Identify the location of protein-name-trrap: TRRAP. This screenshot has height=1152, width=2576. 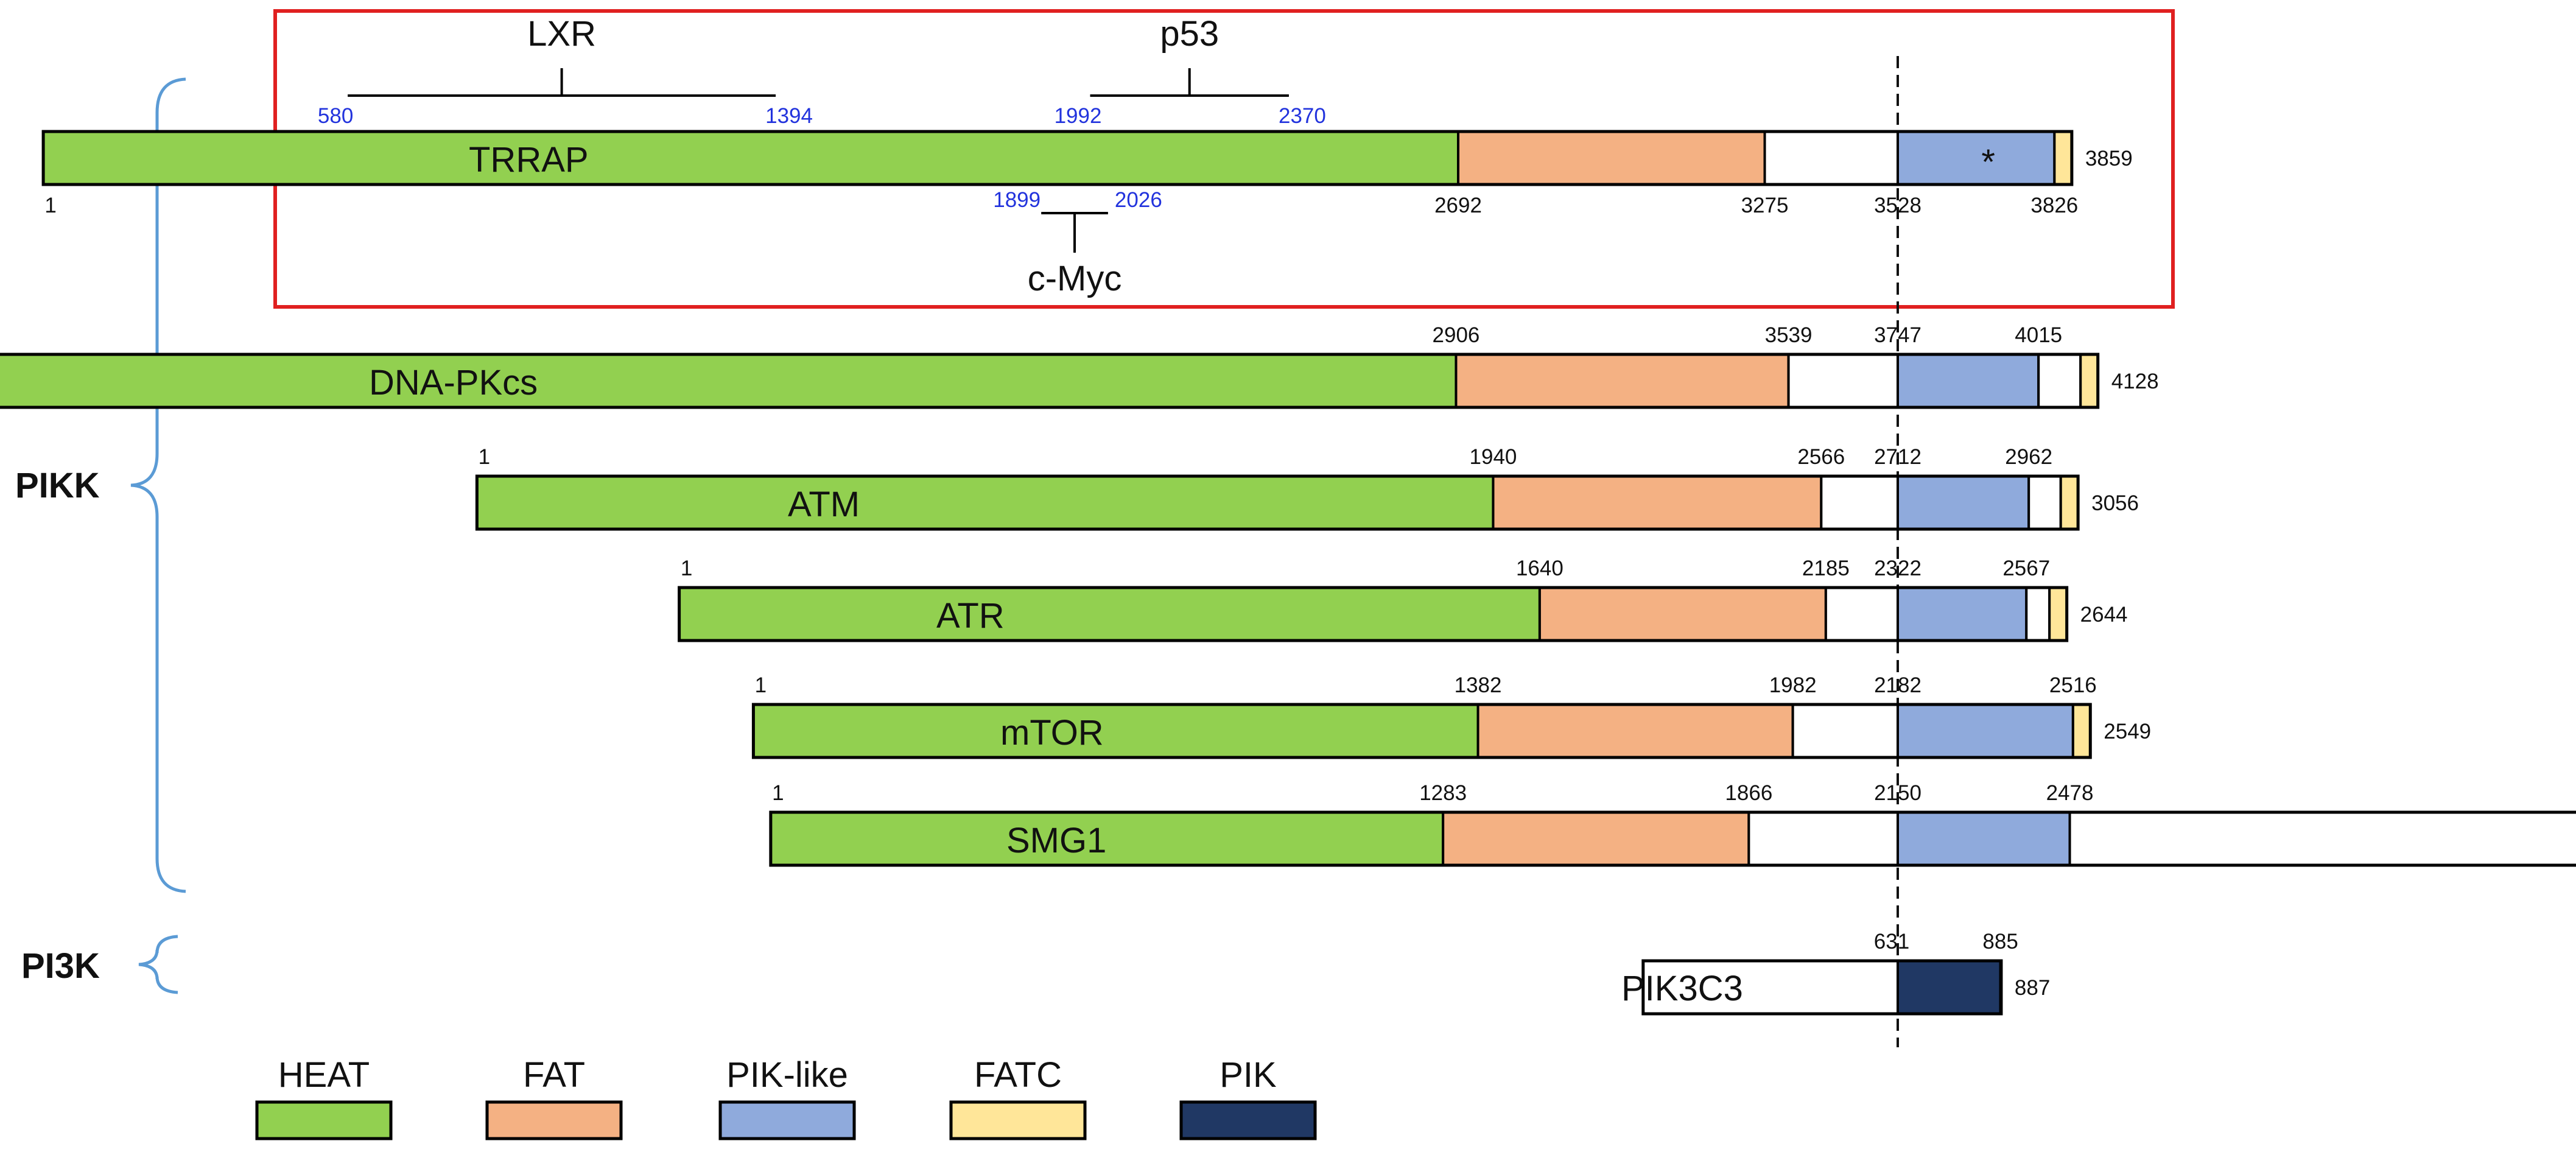
(529, 160).